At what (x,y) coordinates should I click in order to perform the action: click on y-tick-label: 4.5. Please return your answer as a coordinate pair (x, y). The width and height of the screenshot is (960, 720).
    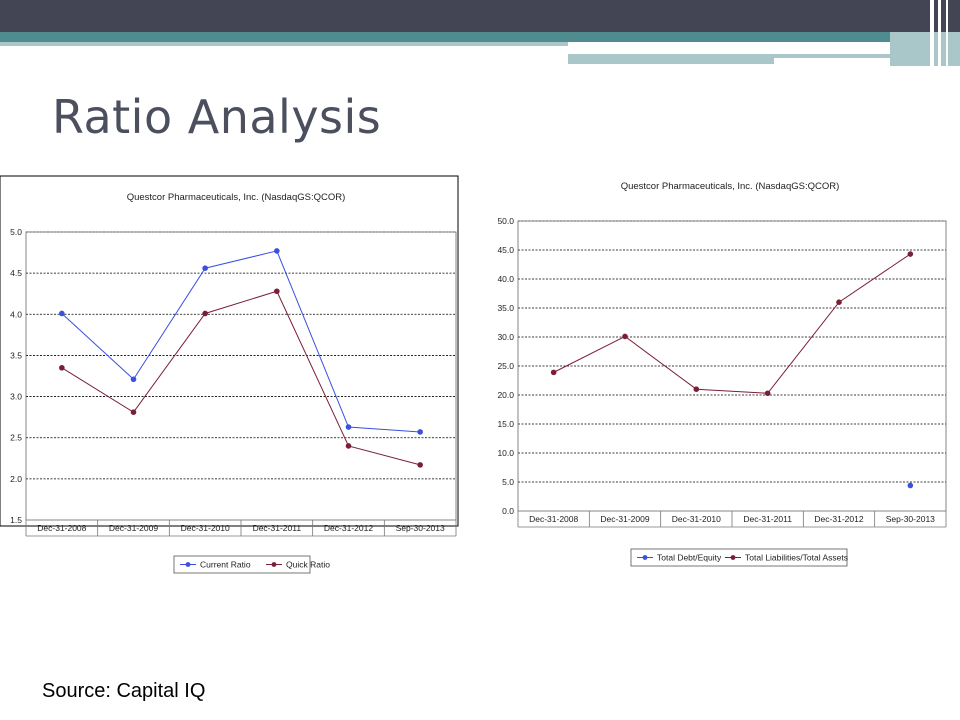
    Looking at the image, I should click on (16, 273).